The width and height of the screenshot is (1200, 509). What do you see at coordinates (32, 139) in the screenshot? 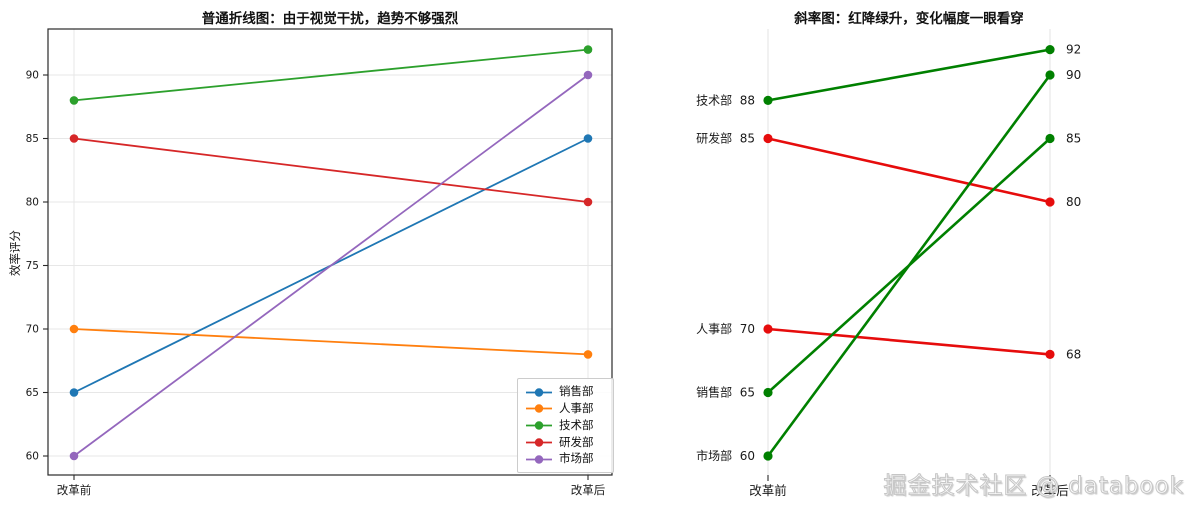
I see `y-tick-label: 85` at bounding box center [32, 139].